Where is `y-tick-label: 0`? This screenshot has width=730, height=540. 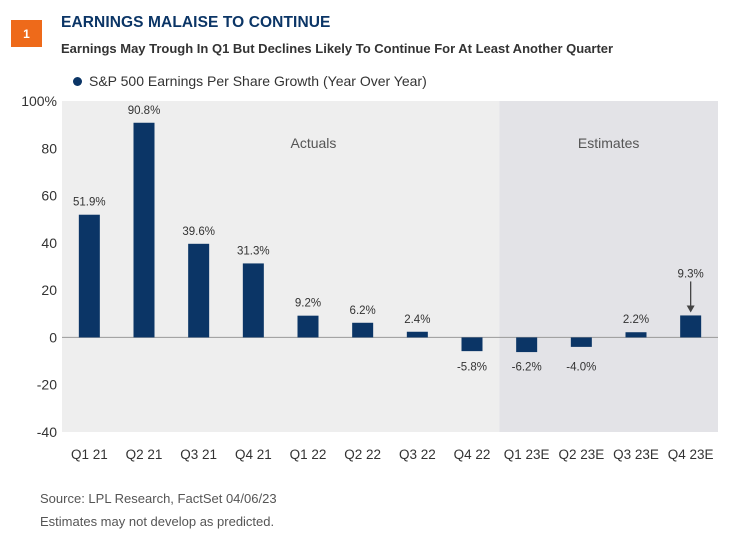
y-tick-label: 0 is located at coordinates (53, 337).